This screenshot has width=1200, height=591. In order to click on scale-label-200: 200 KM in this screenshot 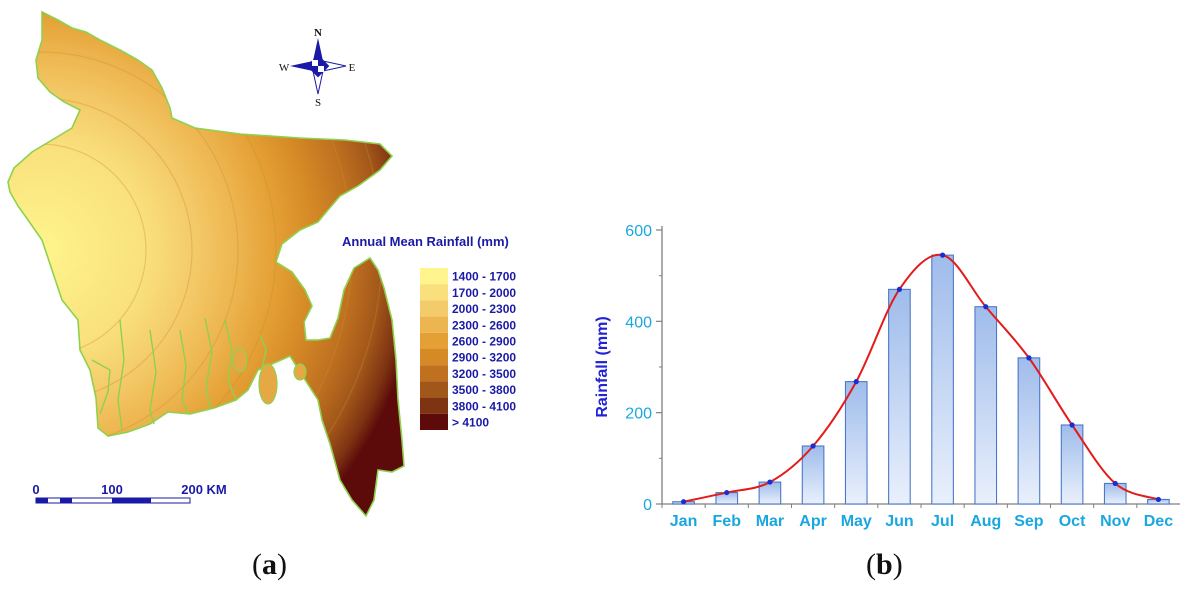, I will do `click(204, 489)`.